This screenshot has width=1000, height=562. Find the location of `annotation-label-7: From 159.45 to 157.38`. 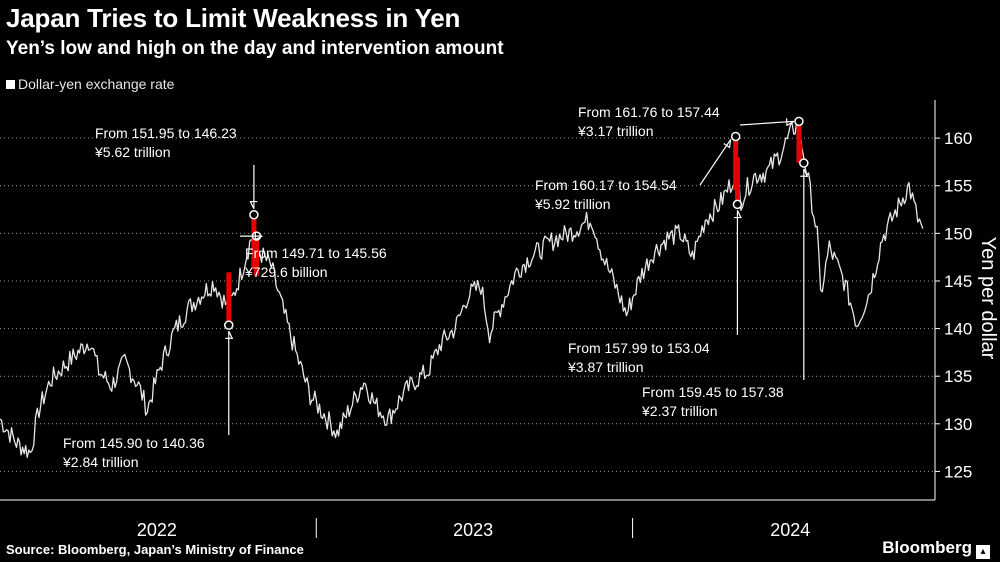

annotation-label-7: From 159.45 to 157.38 is located at coordinates (713, 392).